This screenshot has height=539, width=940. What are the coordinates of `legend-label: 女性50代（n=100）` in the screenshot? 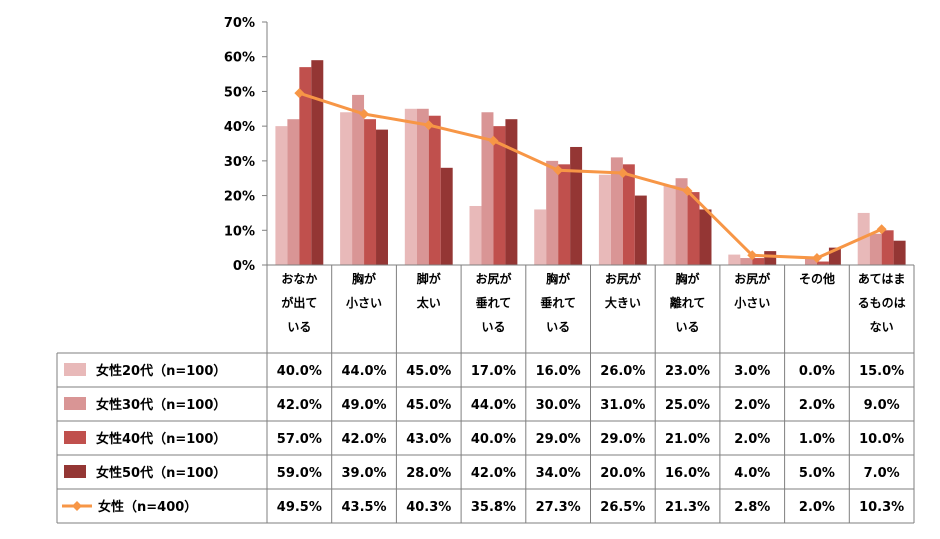 It's located at (161, 473).